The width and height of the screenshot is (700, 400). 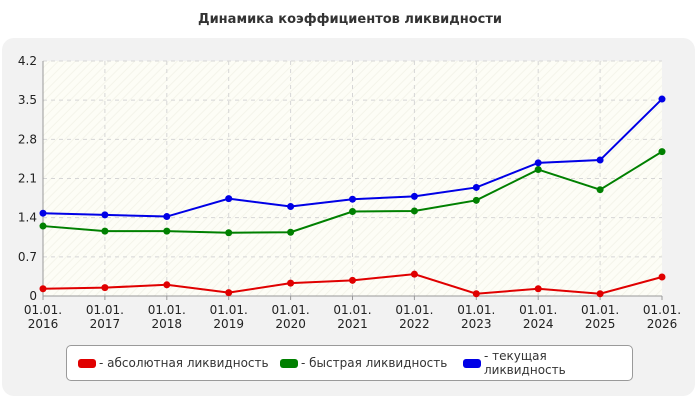 I want to click on legend-item-absolute: - абсолютная ликвидность, so click(x=173, y=363).